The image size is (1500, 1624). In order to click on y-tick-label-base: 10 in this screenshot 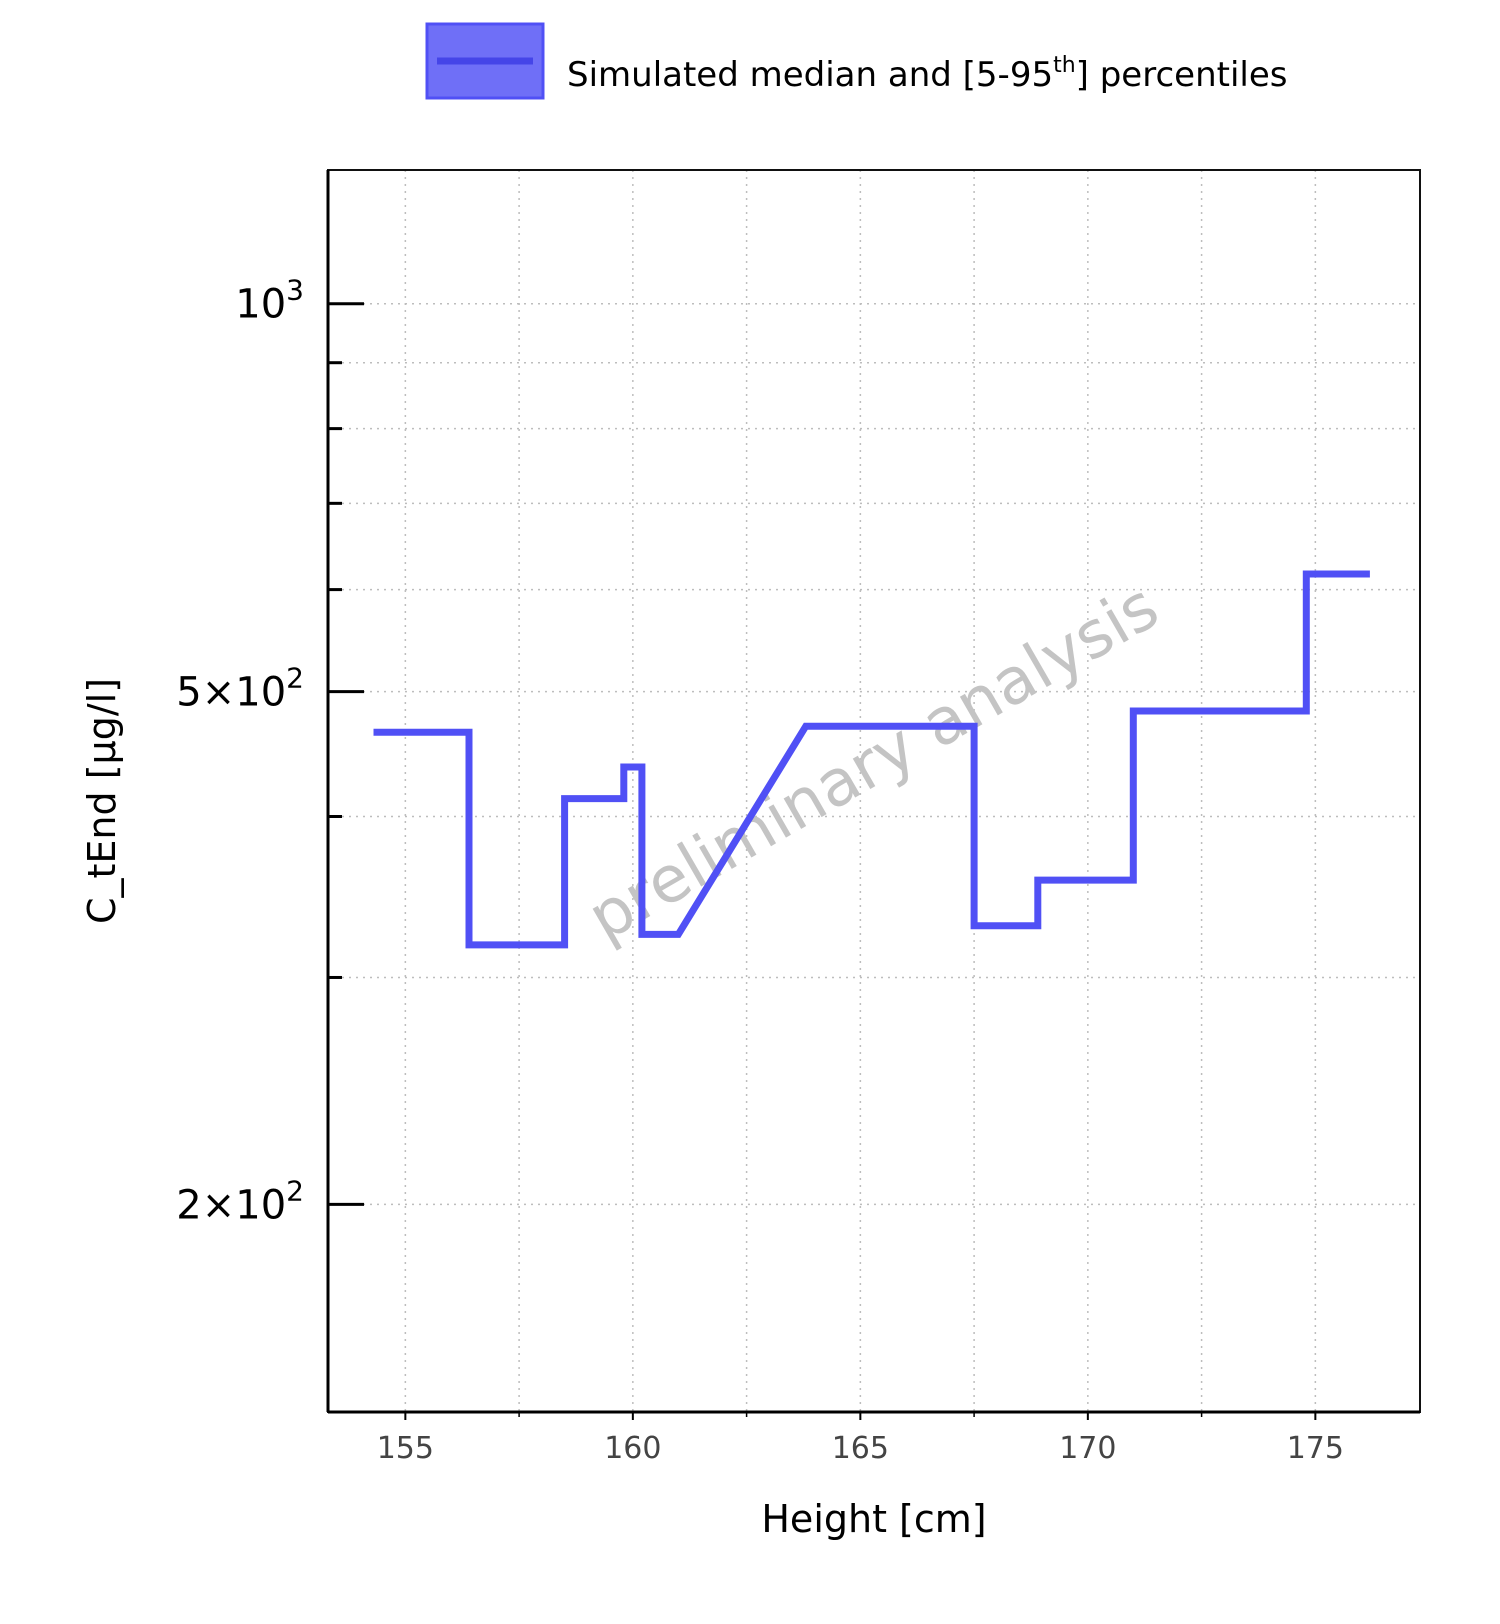, I will do `click(260, 305)`.